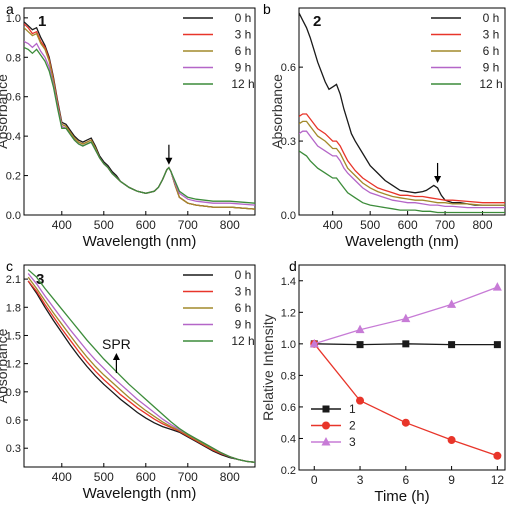 The height and width of the screenshot is (519, 529). What do you see at coordinates (13, 393) in the screenshot?
I see `y-tick-label: 0.9` at bounding box center [13, 393].